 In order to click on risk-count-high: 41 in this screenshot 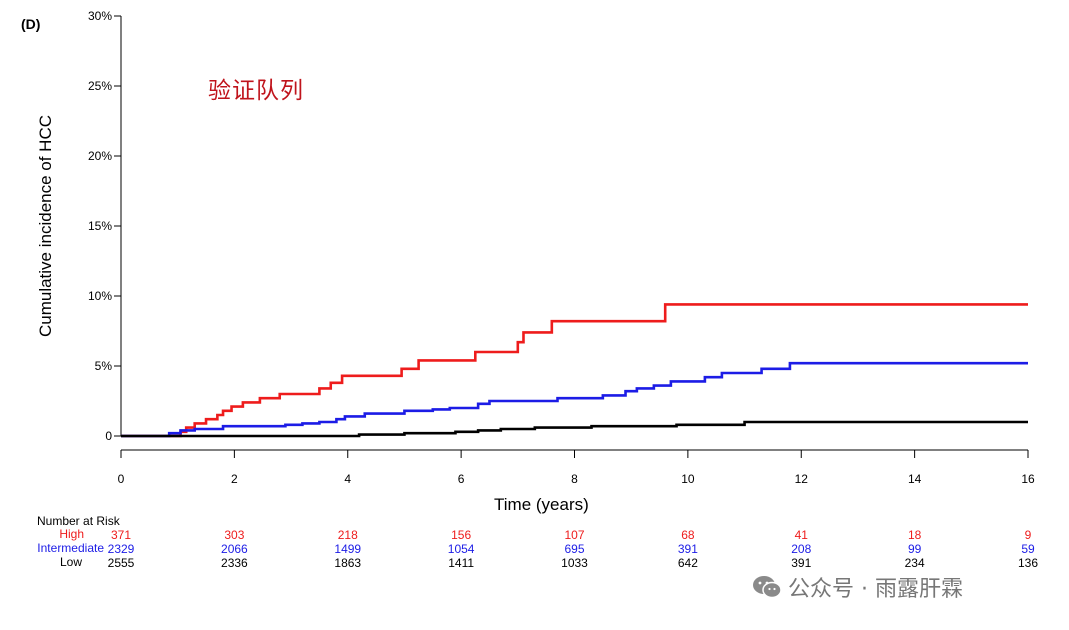, I will do `click(802, 535)`.